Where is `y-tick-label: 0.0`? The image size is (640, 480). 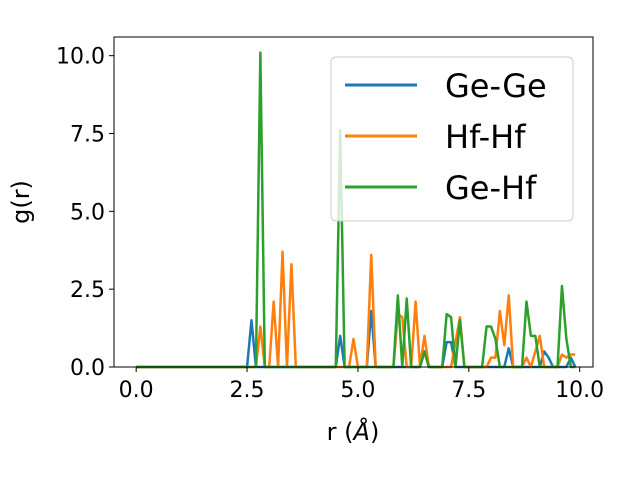 y-tick-label: 0.0 is located at coordinates (87, 368).